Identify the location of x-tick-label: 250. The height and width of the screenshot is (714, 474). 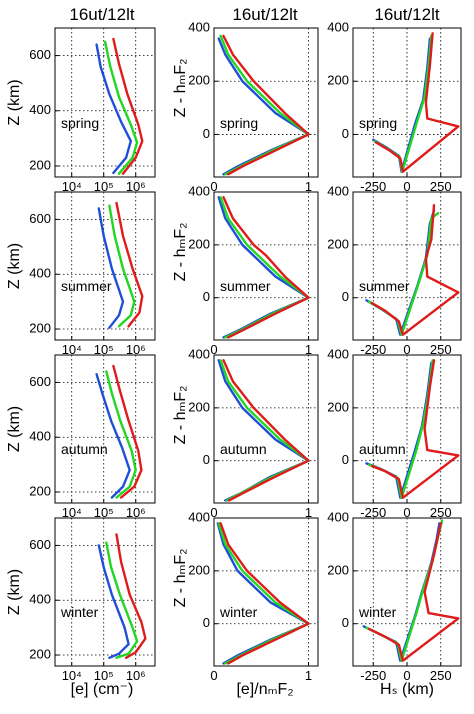
(441, 186).